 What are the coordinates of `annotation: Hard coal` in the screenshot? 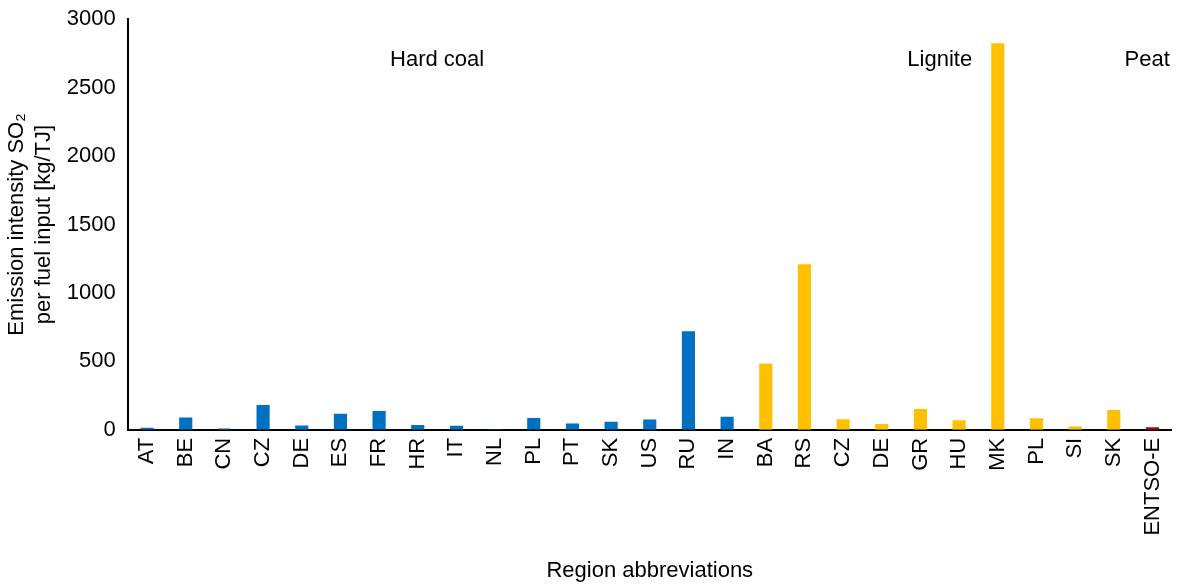 It's located at (437, 59).